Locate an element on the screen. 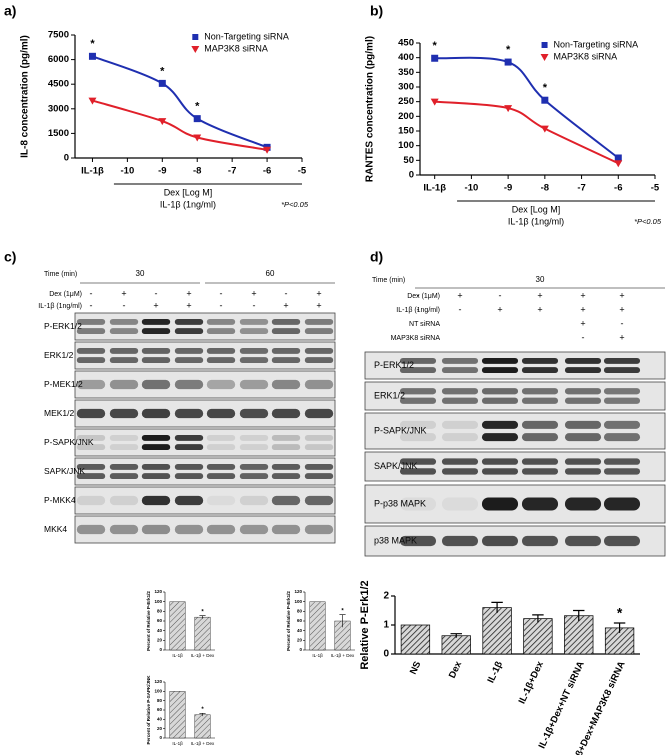 The width and height of the screenshot is (669, 755). treatment-label: IL-1β (1ng/ml) is located at coordinates (418, 310).